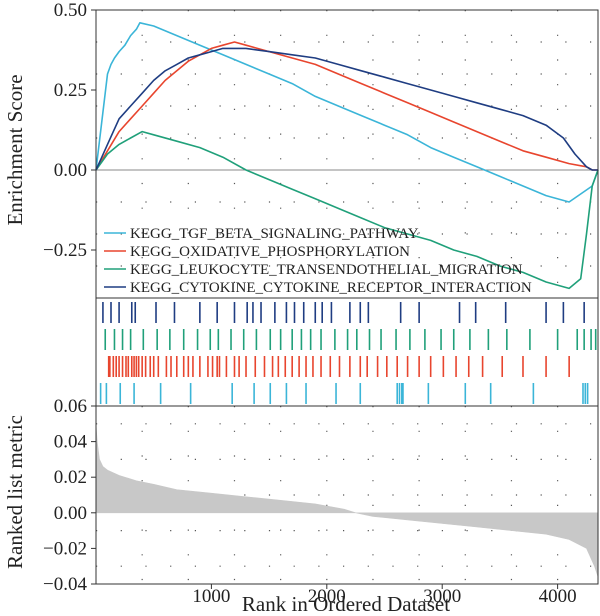 The image size is (600, 616). I want to click on x-tick-label: 1000, so click(211, 596).